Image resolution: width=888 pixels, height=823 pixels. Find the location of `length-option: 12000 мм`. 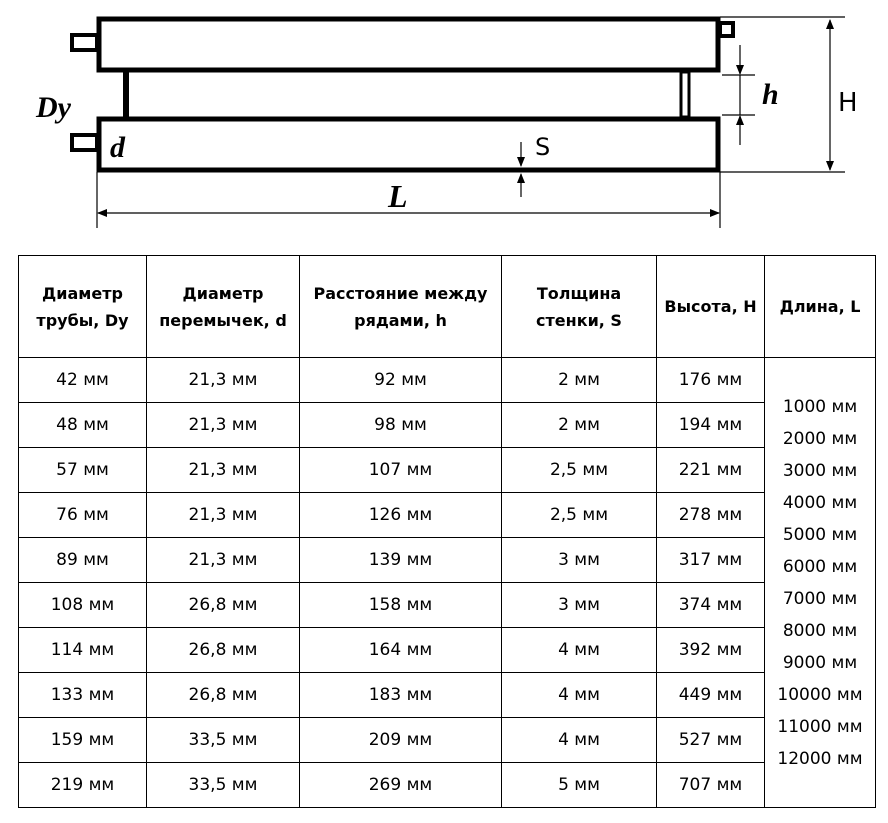

length-option: 12000 мм is located at coordinates (820, 758).